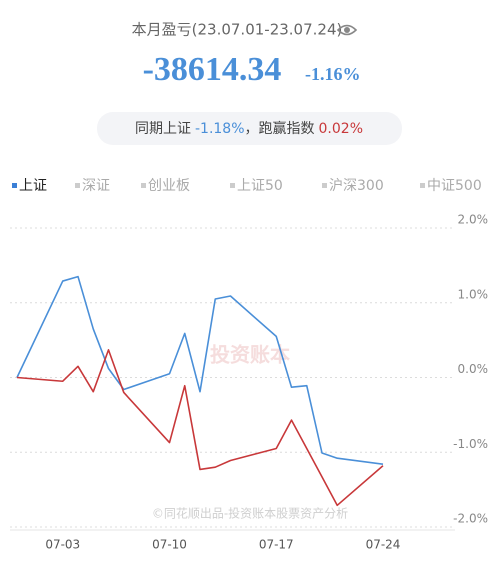  I want to click on y-tick-label: -1.0%, so click(470, 444).